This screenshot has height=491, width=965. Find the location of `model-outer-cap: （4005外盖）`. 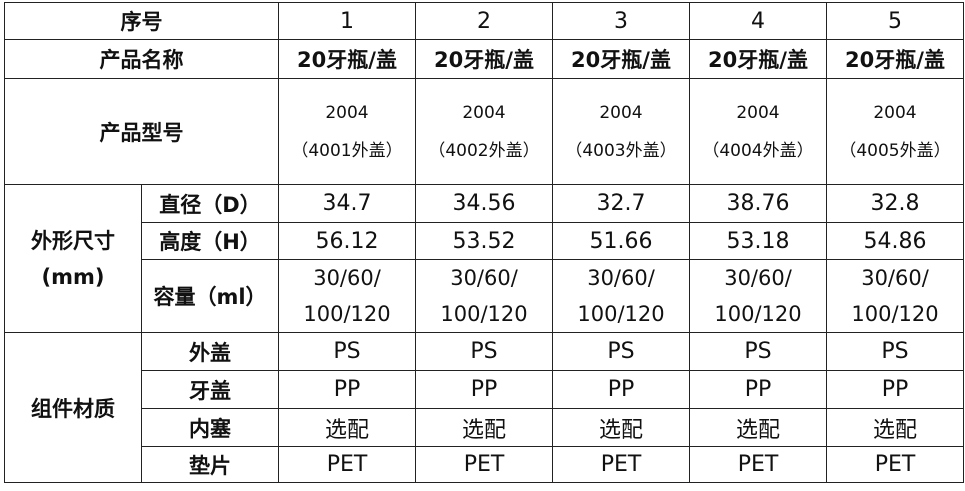

model-outer-cap: （4005外盖） is located at coordinates (895, 150).